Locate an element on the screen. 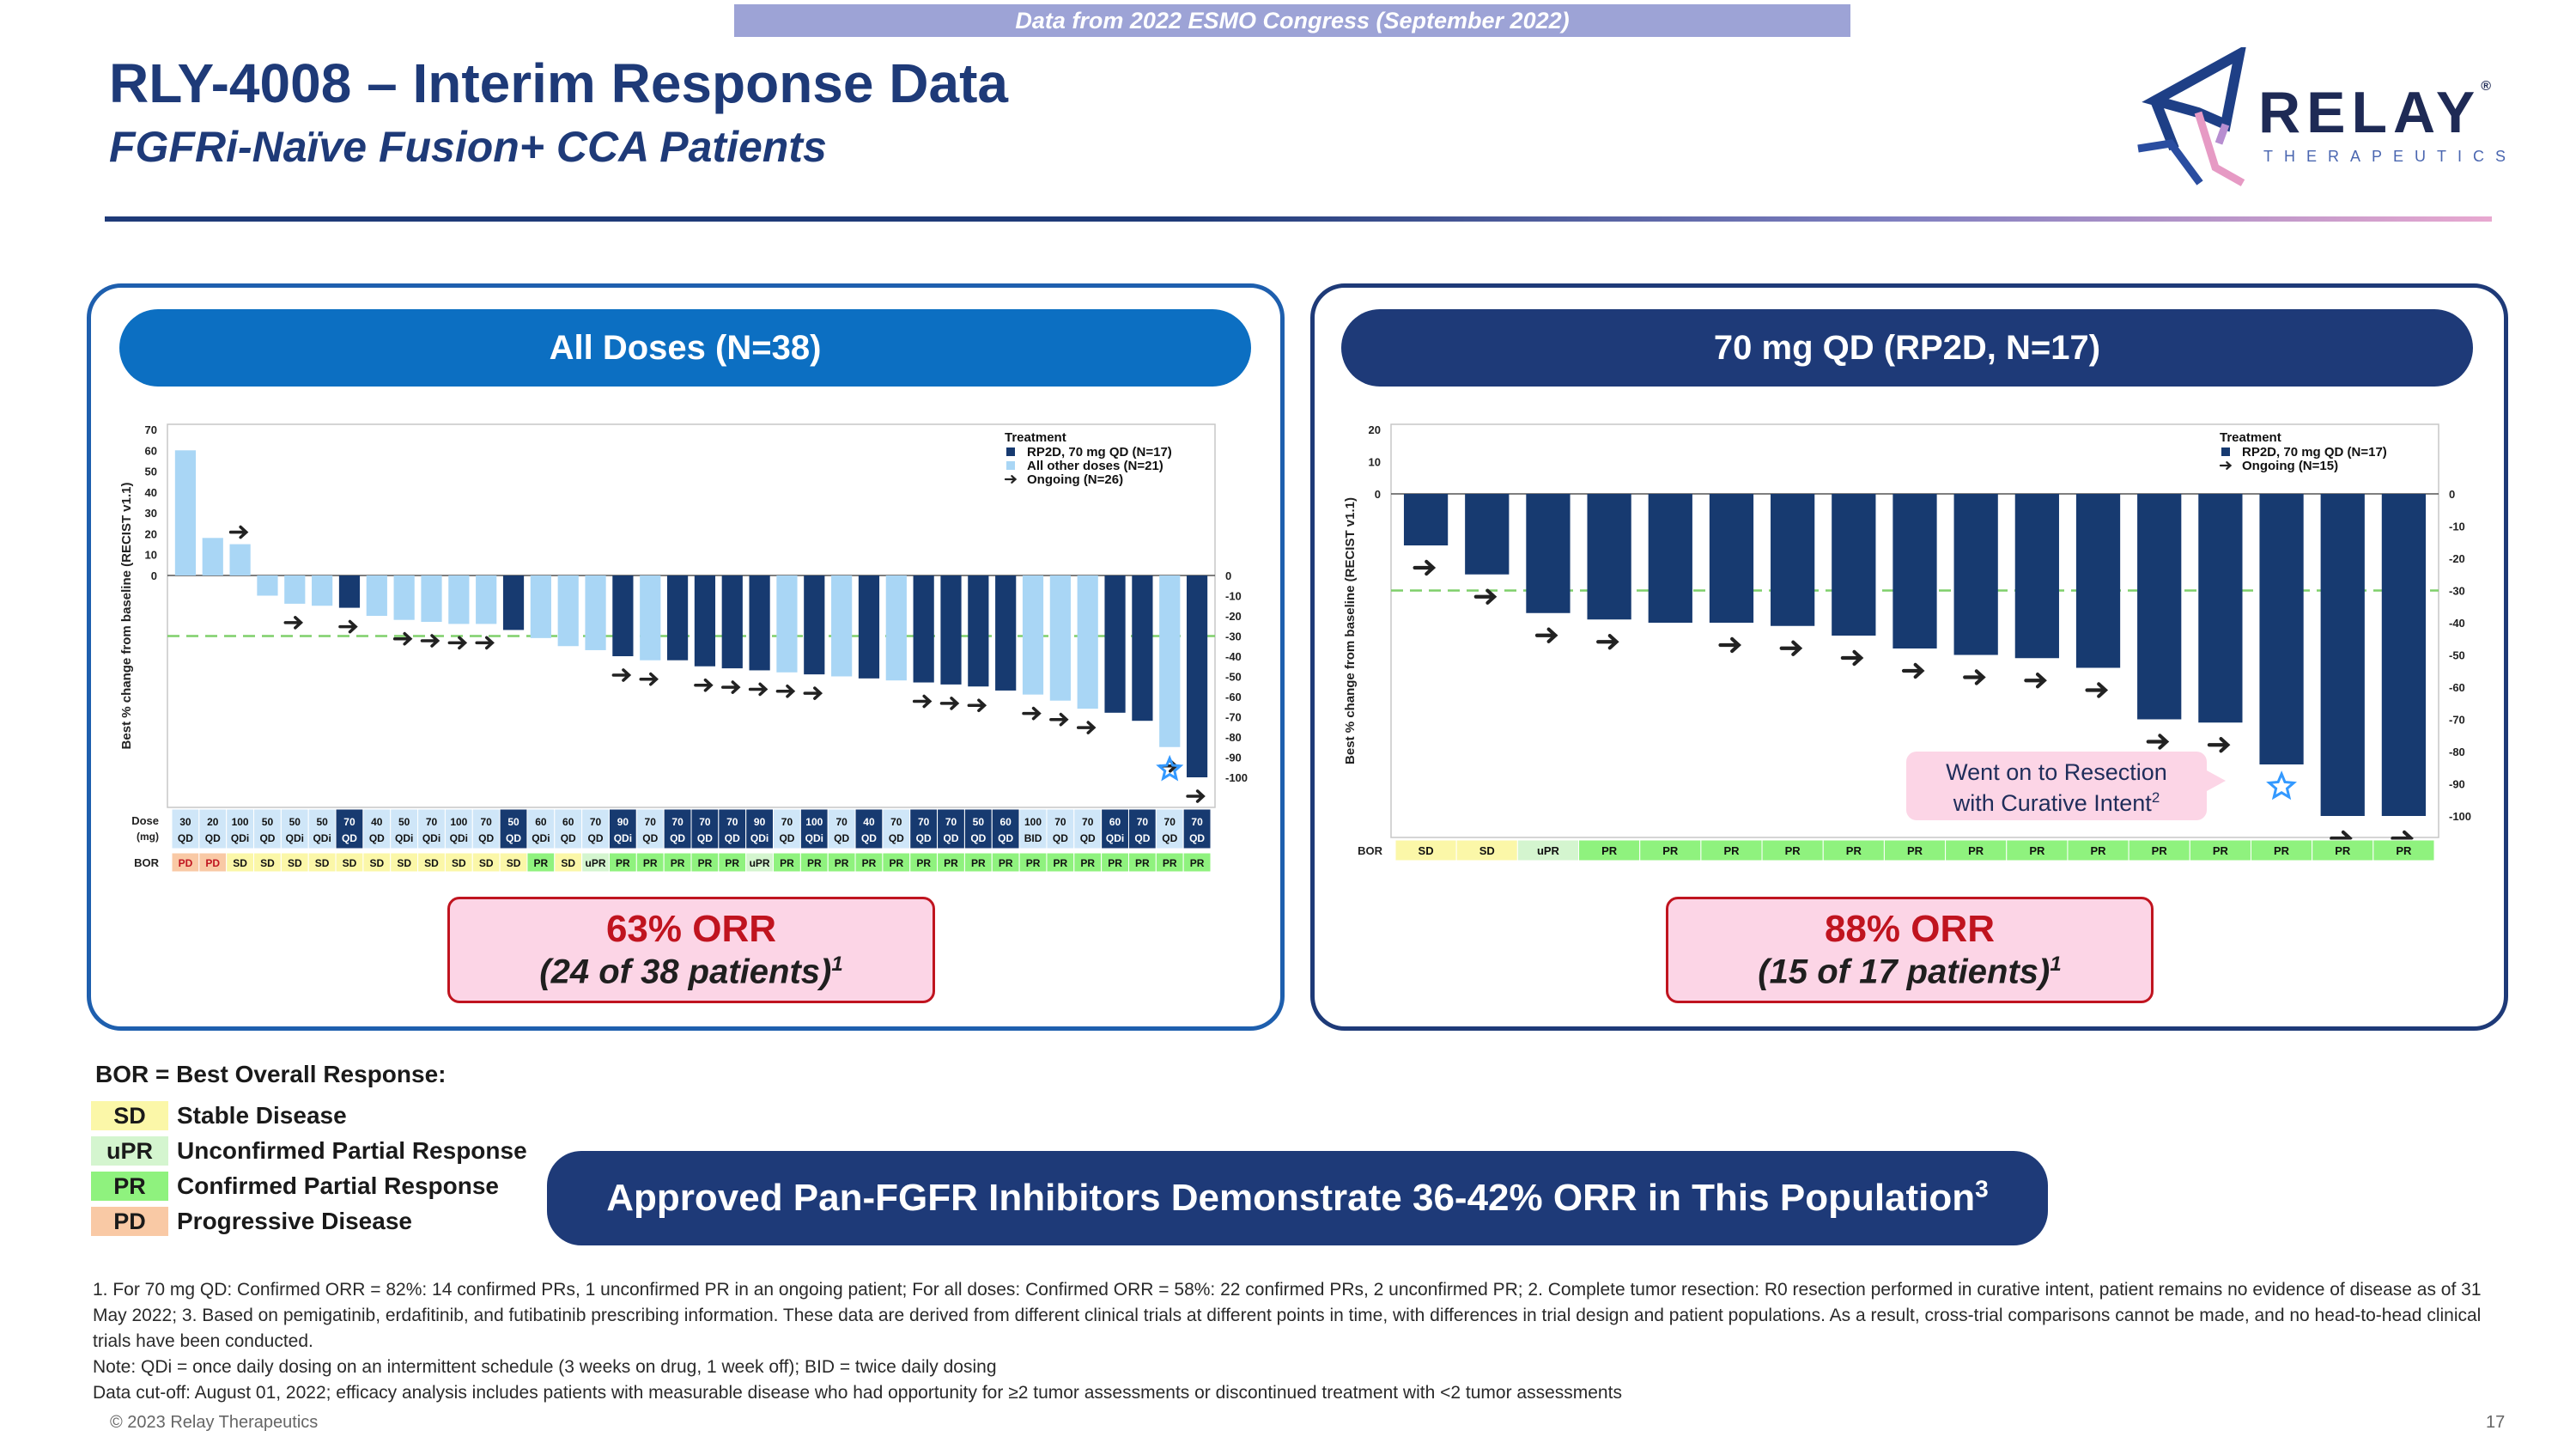 Image resolution: width=2576 pixels, height=1449 pixels. y-tick-label: 30 is located at coordinates (151, 513).